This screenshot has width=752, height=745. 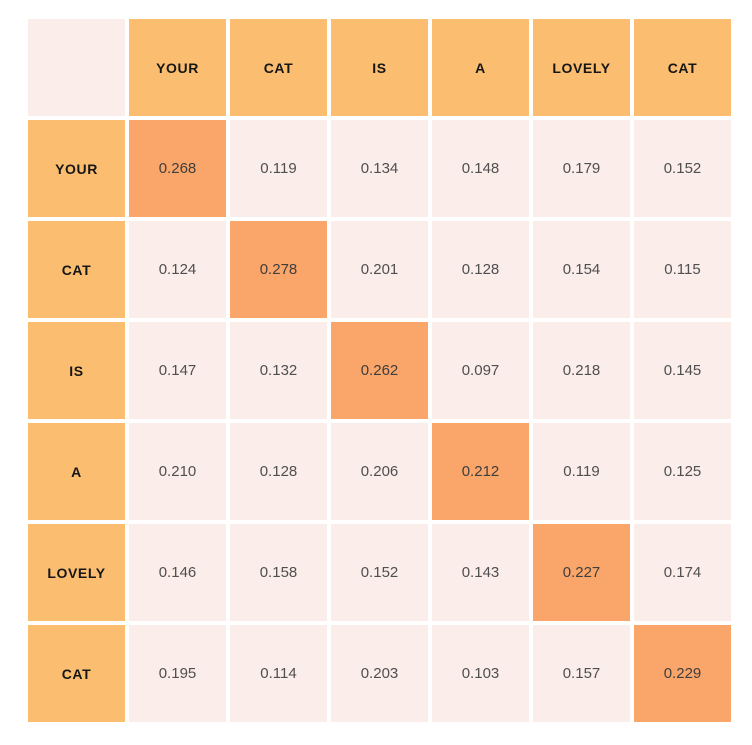 What do you see at coordinates (76, 572) in the screenshot?
I see `row-header-4: LOVELY` at bounding box center [76, 572].